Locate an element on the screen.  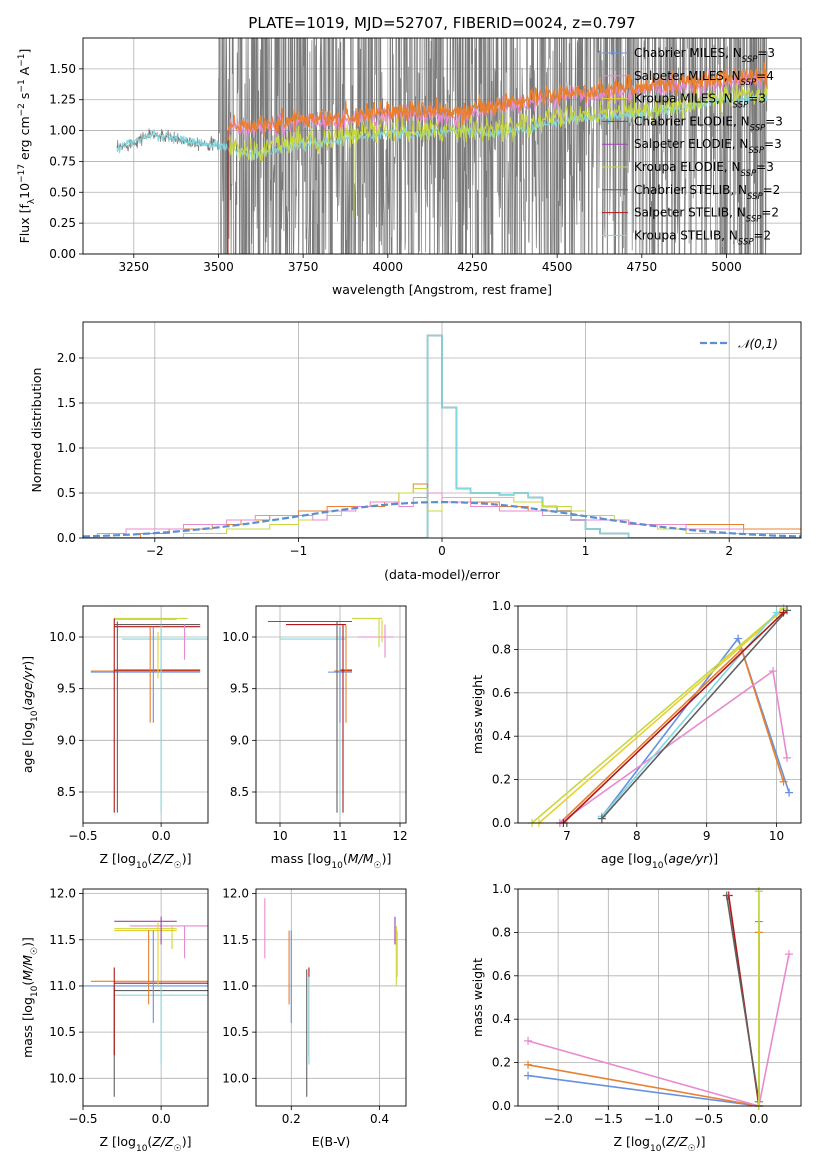
massweight_vs_Z-axes: −2.0 −1.5 −1.0 −0.5 0.0 0.0 0.2 0.4 0.6 0.8 1.0 is located at coordinates (646, 1004).